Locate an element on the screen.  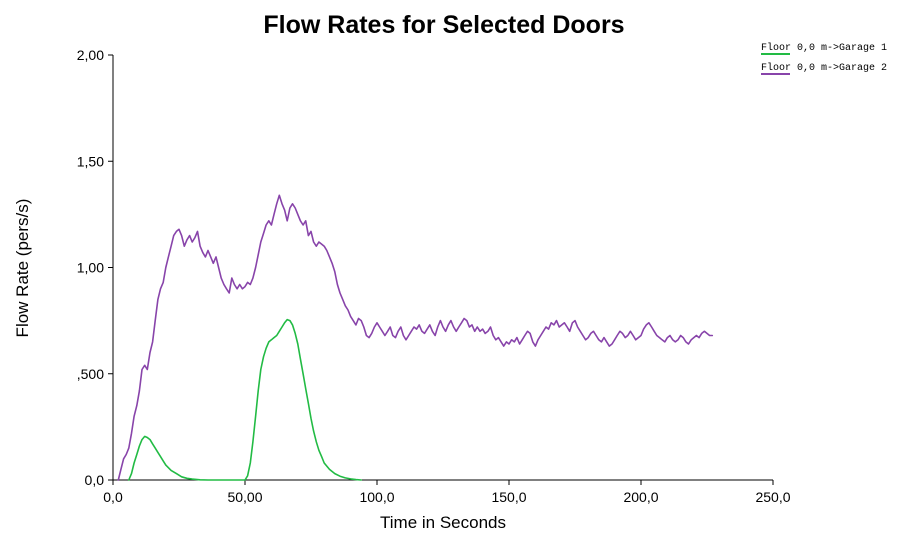
x-tick-label: 200,0 is located at coordinates (640, 497).